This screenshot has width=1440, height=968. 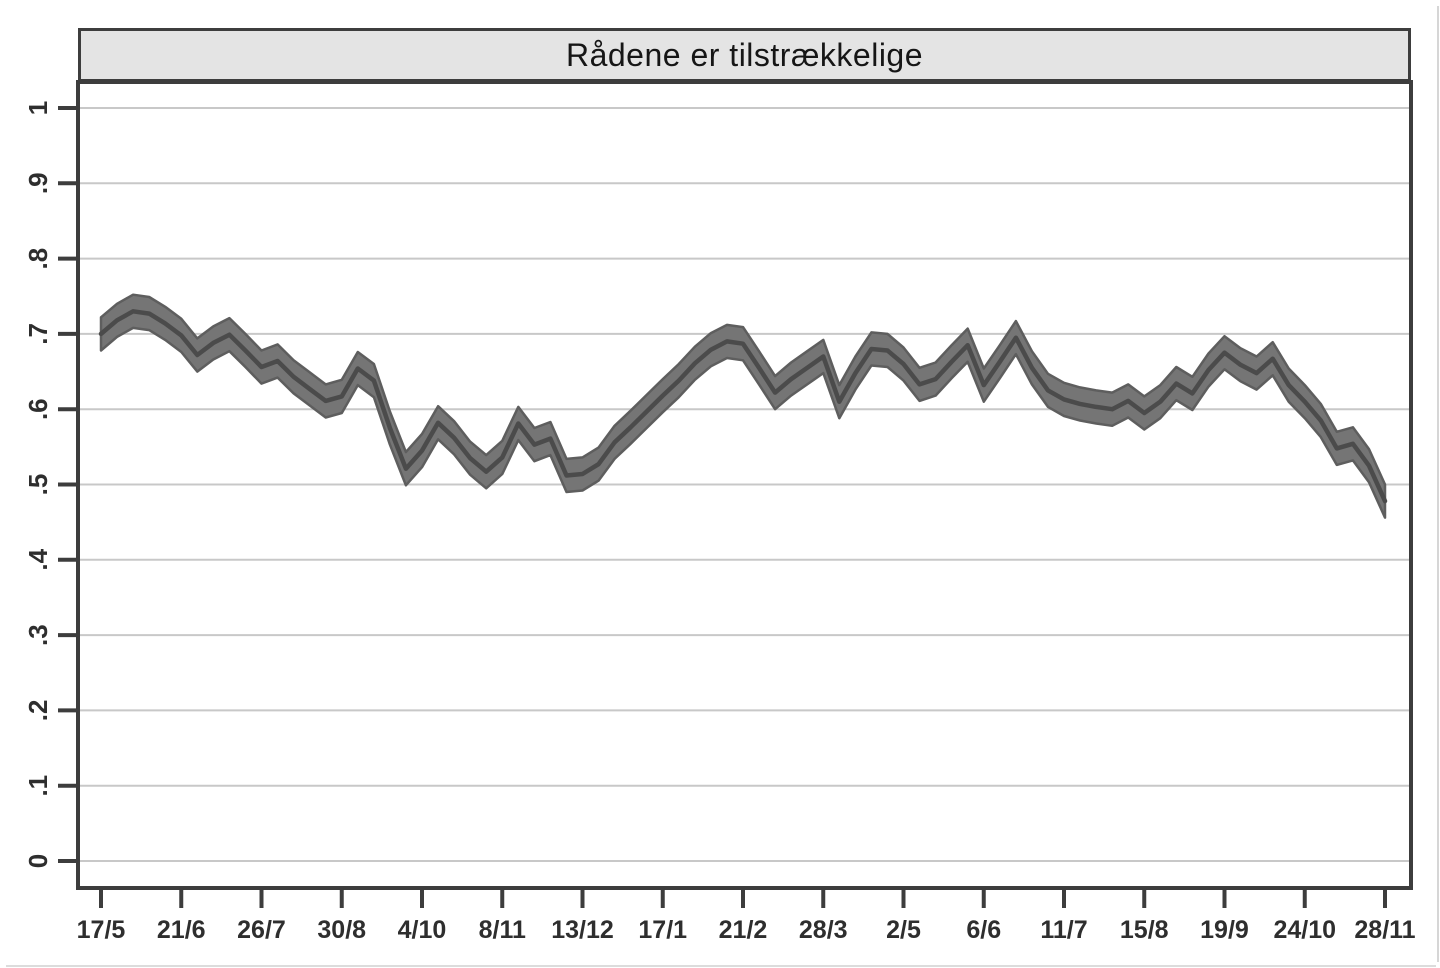 I want to click on x-axis-tick-label: 28/3, so click(x=823, y=930).